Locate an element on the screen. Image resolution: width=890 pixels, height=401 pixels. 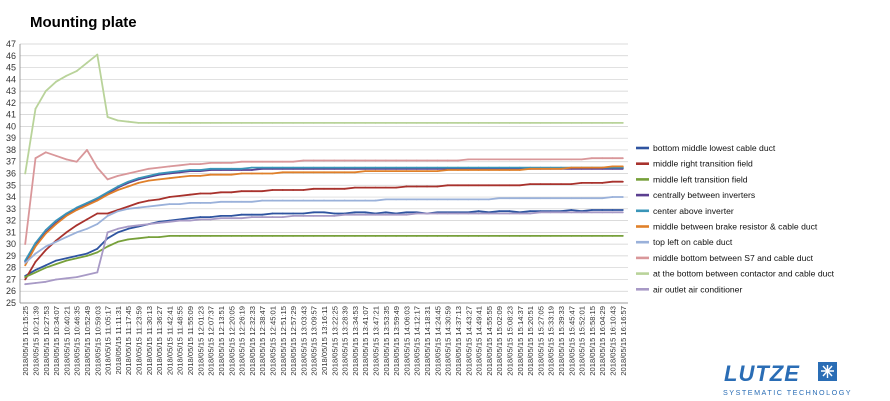
logo-mark-glyph is located at coordinates (827, 371).